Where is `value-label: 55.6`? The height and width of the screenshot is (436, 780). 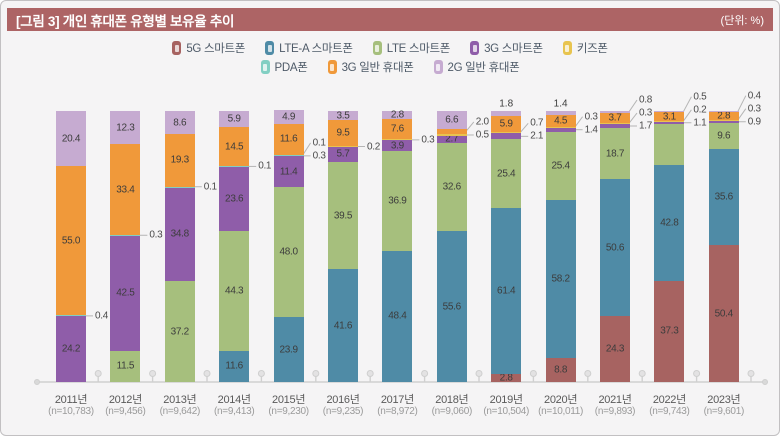 value-label: 55.6 is located at coordinates (452, 307).